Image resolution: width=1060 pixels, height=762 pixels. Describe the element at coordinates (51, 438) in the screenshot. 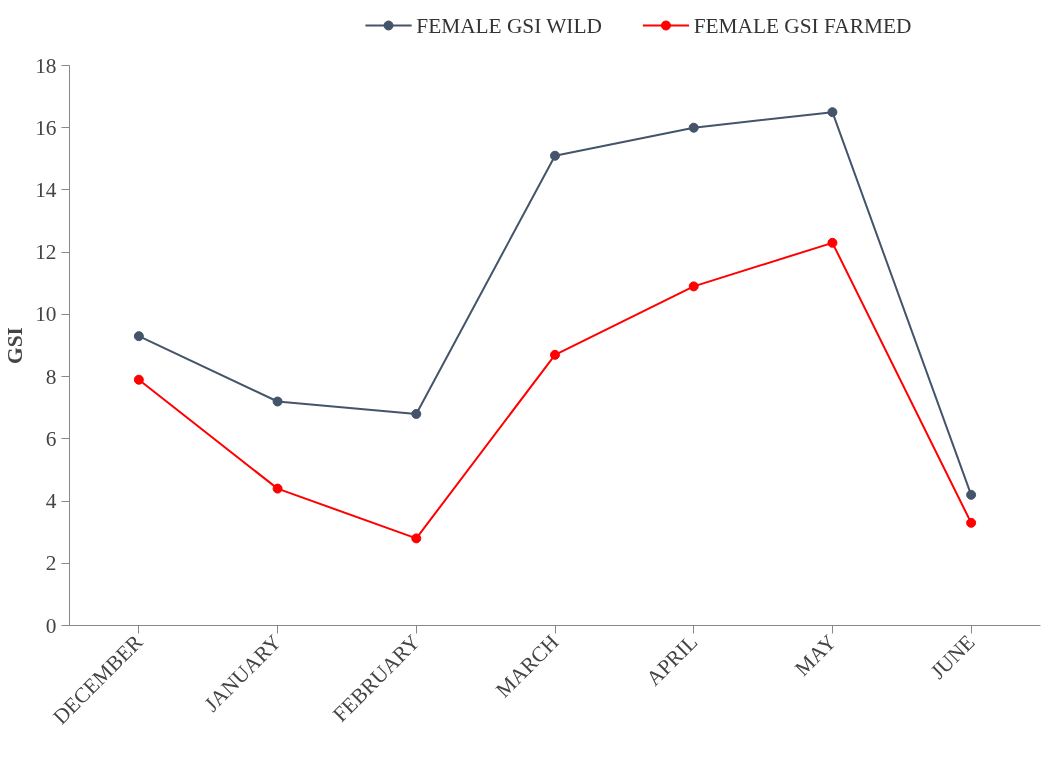

I see `y-tick-label: 6` at that location.